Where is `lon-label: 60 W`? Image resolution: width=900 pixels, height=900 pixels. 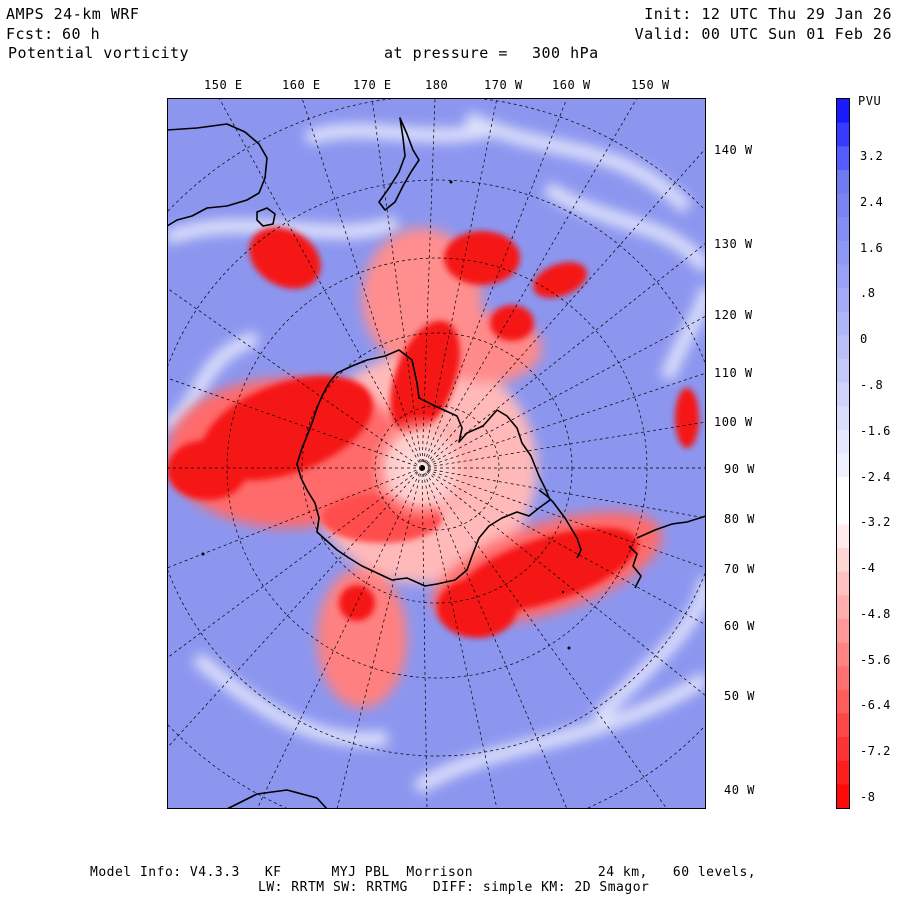
lon-label: 60 W is located at coordinates (739, 626).